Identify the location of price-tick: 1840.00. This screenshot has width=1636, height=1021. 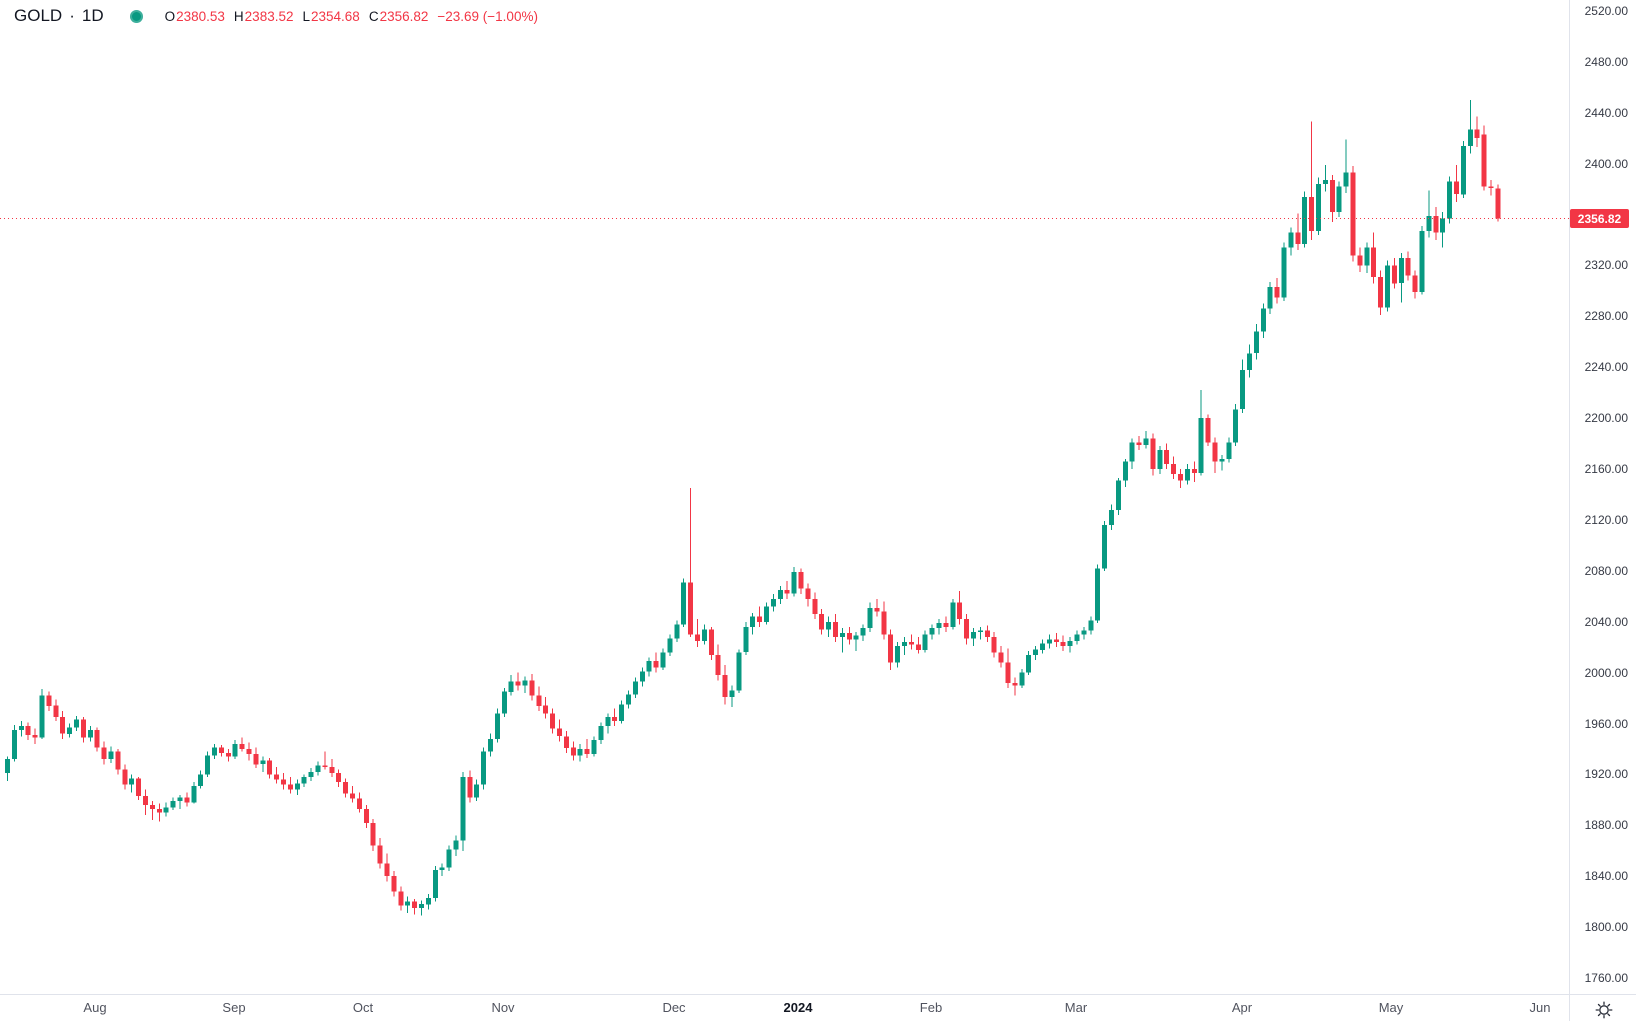
(1606, 876).